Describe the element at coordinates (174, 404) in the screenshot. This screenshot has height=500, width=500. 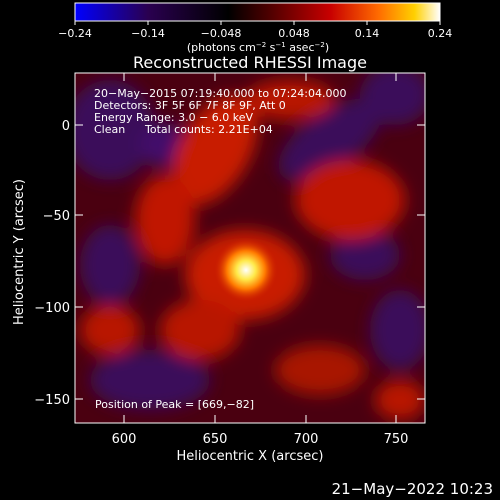
I see `annotation-peak-position: Position of Peak = [669,−82]` at that location.